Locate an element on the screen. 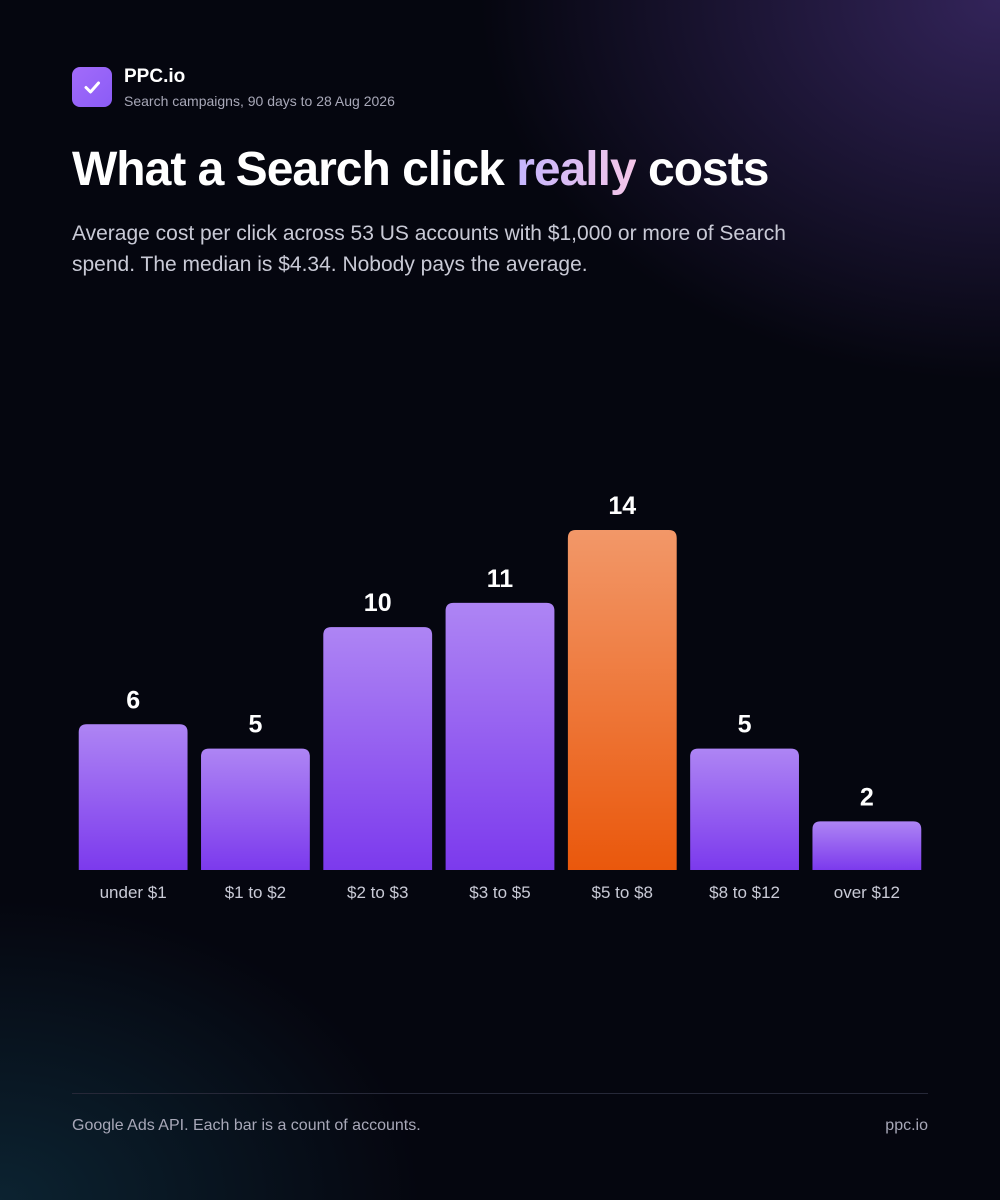  value-label: 10 is located at coordinates (378, 603).